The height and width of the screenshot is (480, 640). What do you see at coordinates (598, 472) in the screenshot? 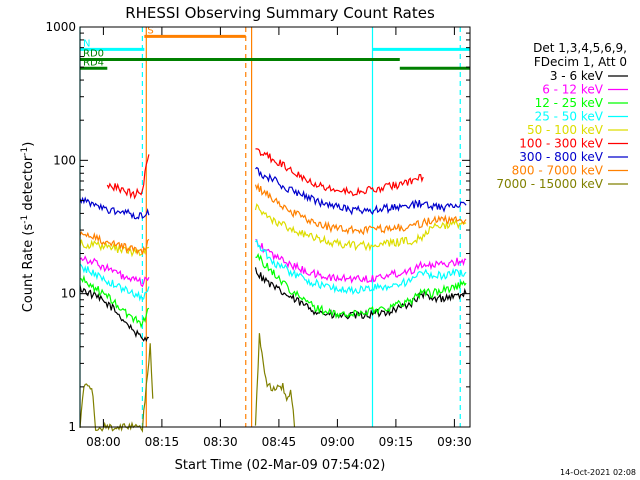
I see `timestamp: 14-Oct-2021 02:08` at bounding box center [598, 472].